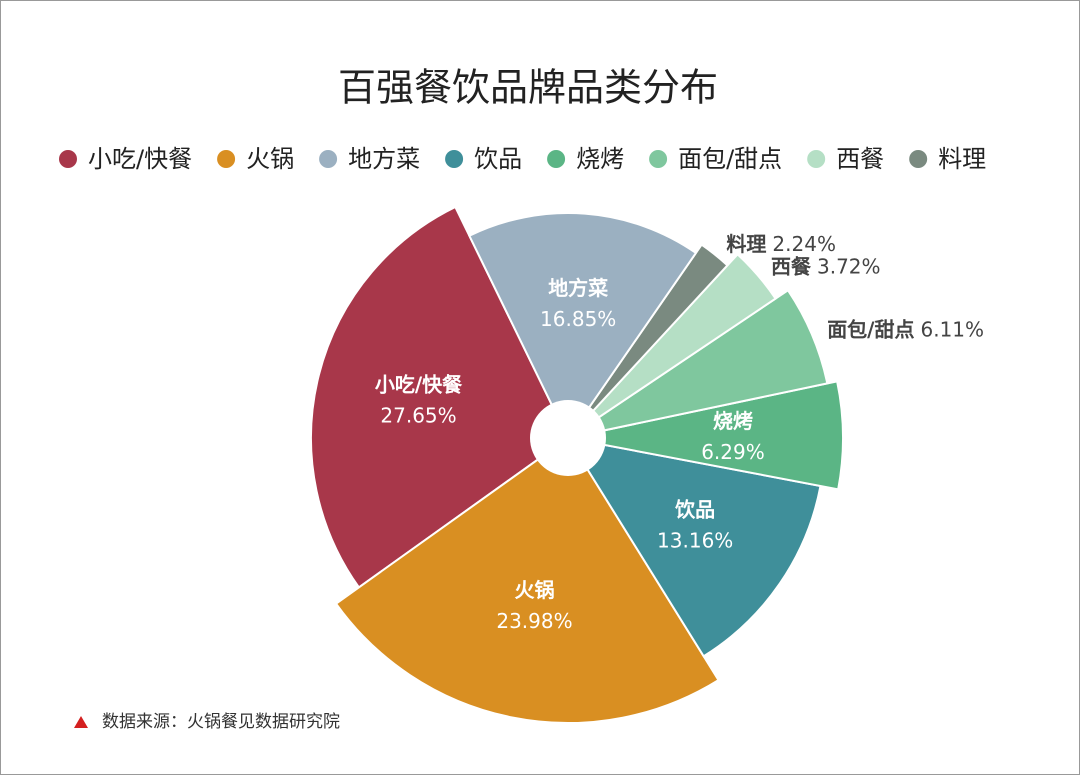 Image resolution: width=1080 pixels, height=775 pixels. I want to click on slice-label: 烧烤, so click(733, 421).